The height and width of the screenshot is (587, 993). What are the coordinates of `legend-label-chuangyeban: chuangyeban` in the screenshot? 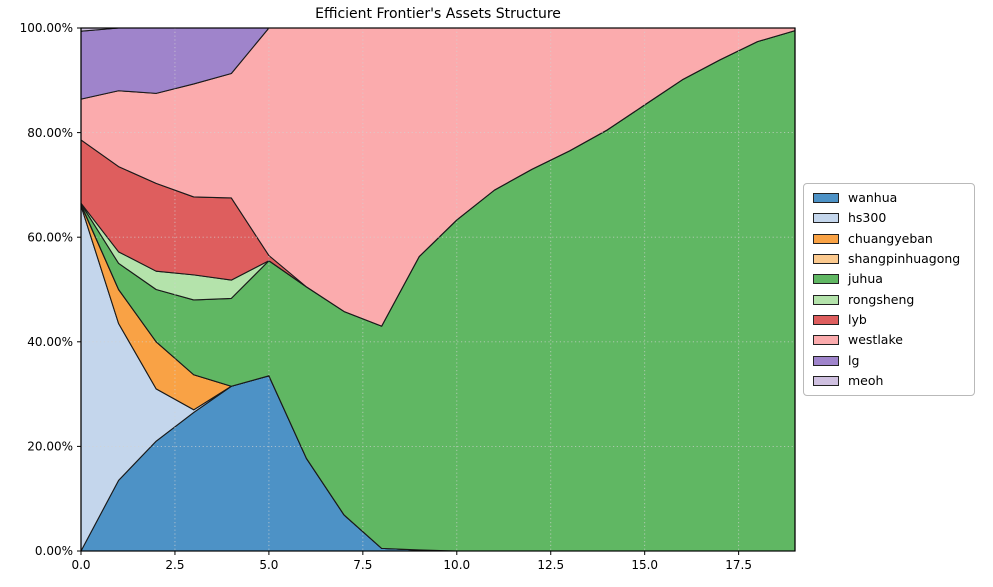 It's located at (890, 238).